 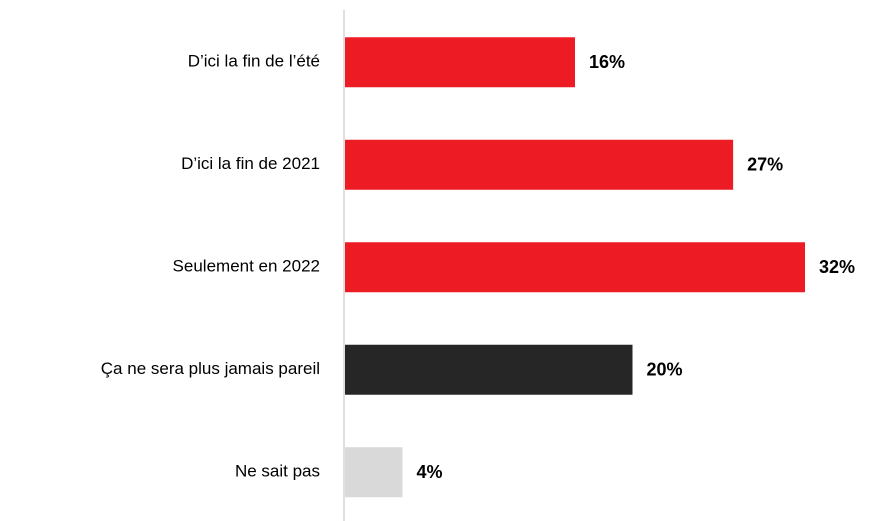 What do you see at coordinates (665, 370) in the screenshot?
I see `value-label: 20%` at bounding box center [665, 370].